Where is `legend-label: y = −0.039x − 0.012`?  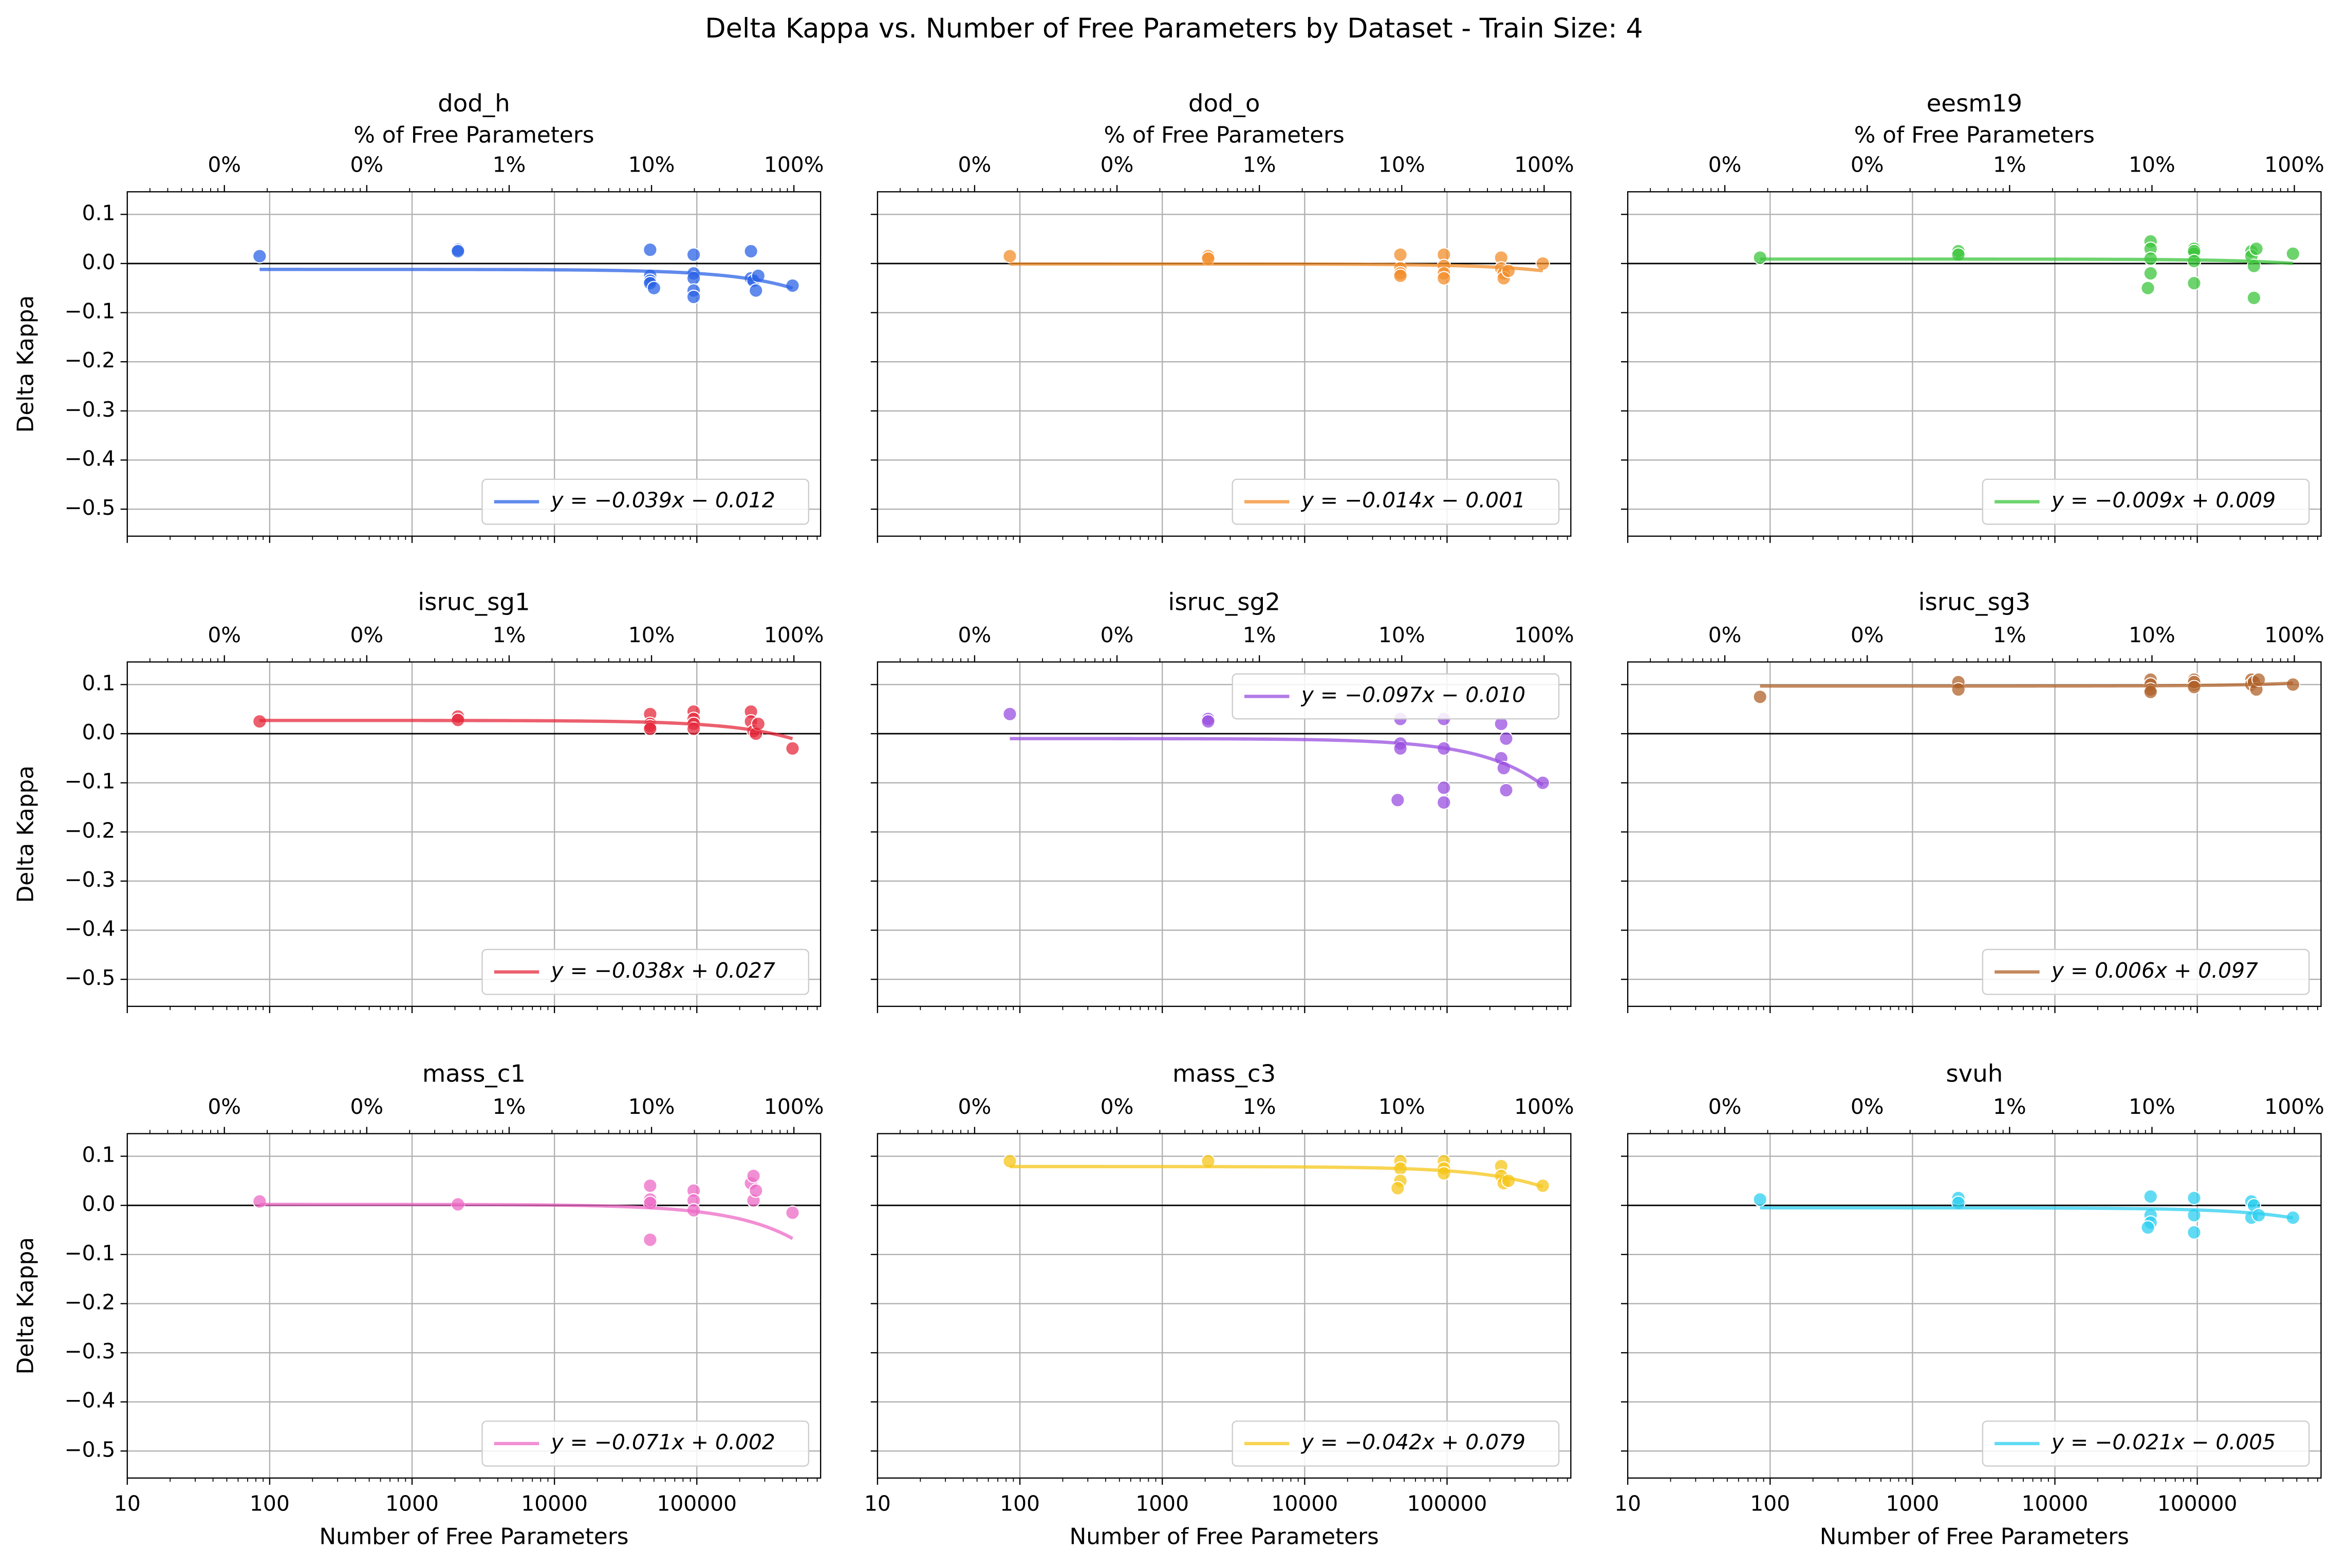 legend-label: y = −0.039x − 0.012 is located at coordinates (662, 500).